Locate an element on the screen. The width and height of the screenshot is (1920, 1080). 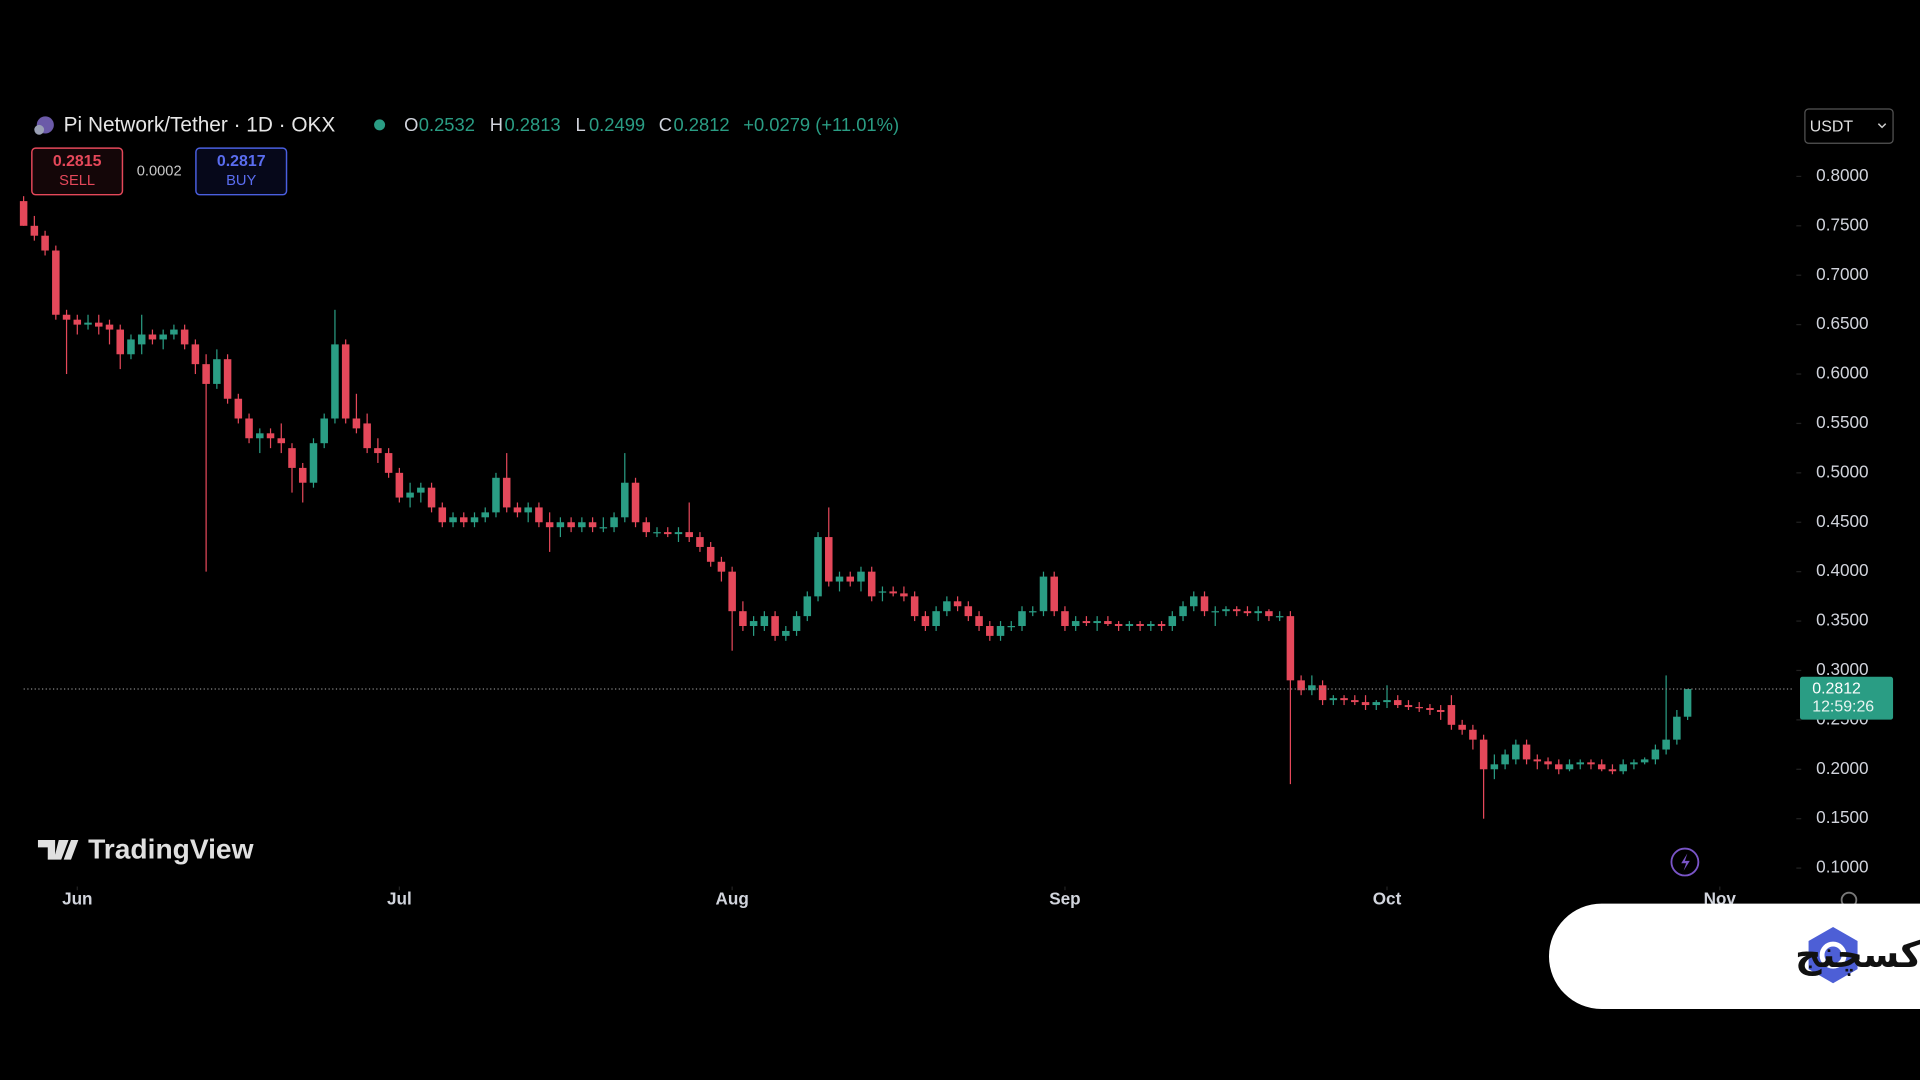
lightning-button is located at coordinates (1685, 862).